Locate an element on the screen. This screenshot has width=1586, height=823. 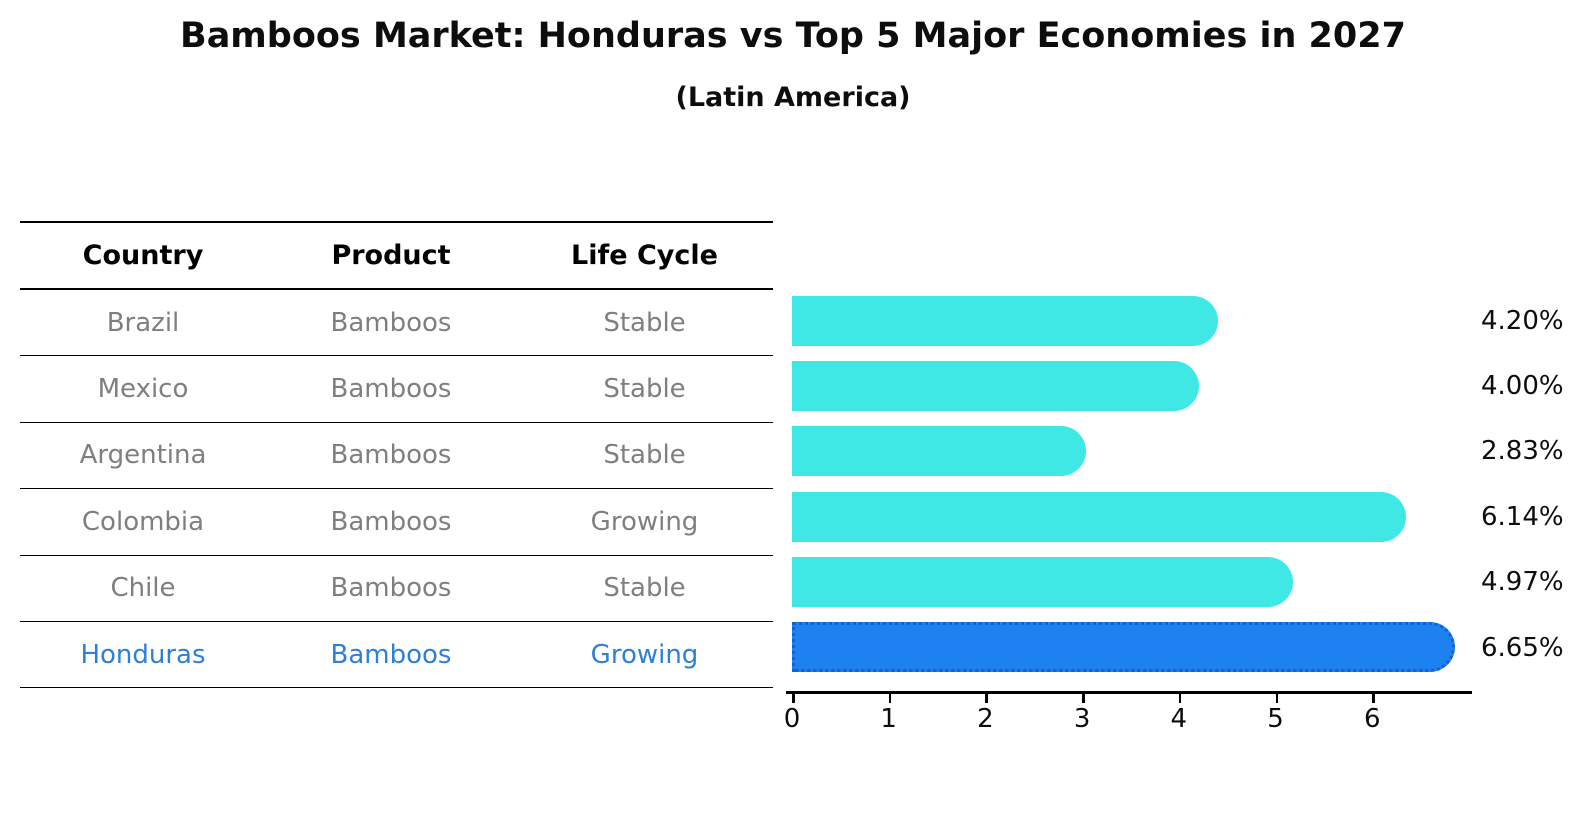
table-header-row: Country Product Life Cycle is located at coordinates (396, 256).